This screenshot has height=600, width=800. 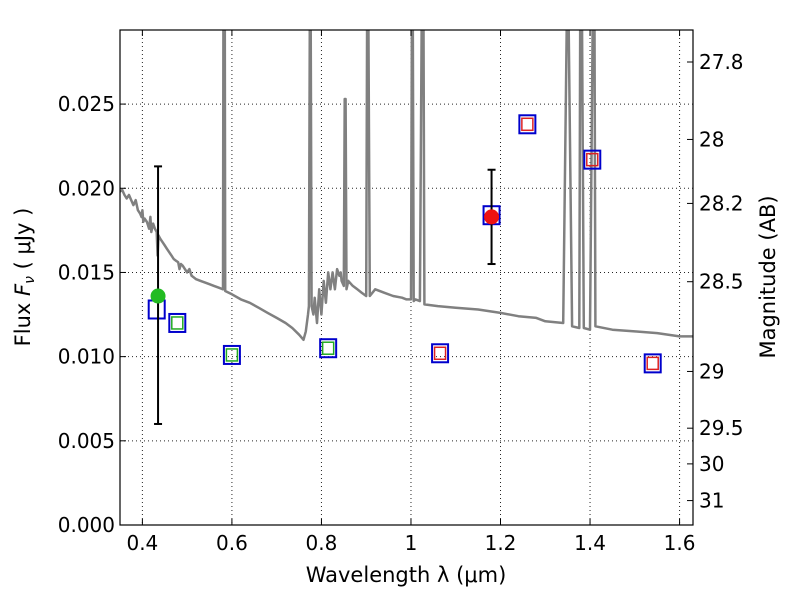 I want to click on x-tick-label: 0.4, so click(x=142, y=543).